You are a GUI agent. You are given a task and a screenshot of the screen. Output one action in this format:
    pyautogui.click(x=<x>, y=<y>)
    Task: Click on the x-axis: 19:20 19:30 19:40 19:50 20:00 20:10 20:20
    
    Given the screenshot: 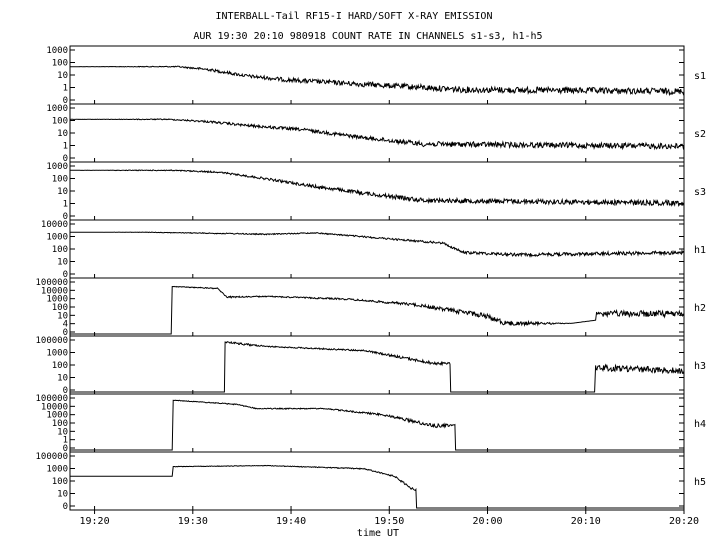 What is the action you would take?
    pyautogui.click(x=389, y=518)
    